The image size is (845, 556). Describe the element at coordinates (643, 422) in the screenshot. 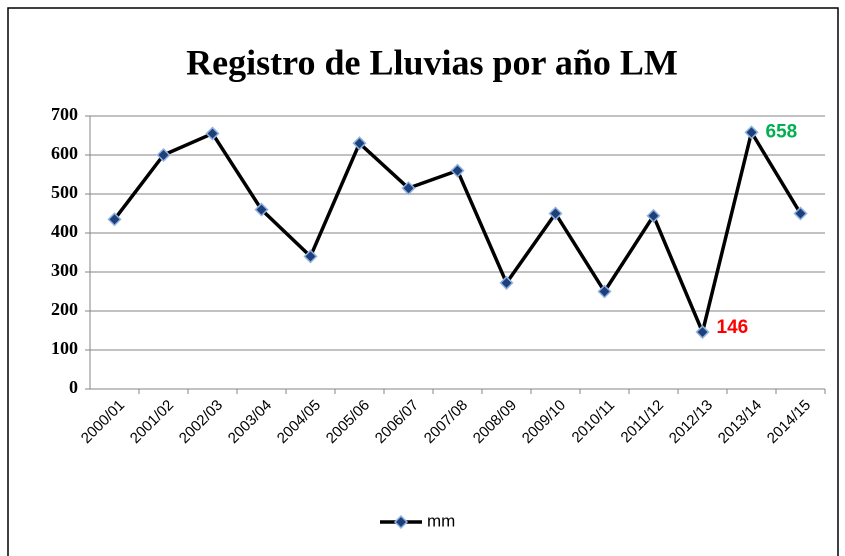

I see `x-tick-label: 2011/12` at that location.